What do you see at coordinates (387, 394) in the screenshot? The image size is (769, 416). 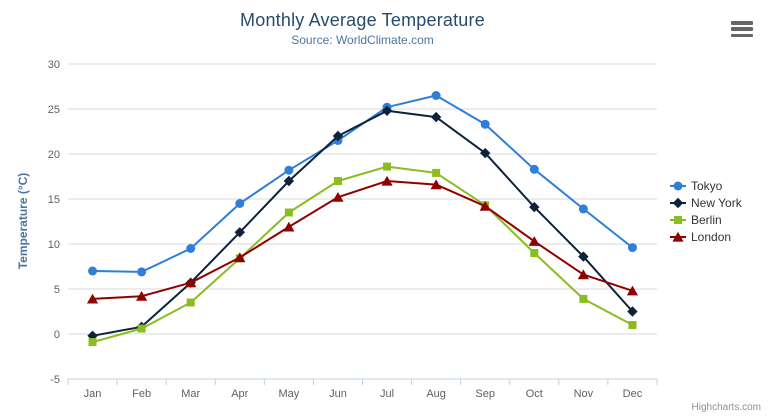 I see `x-tick-label: Jul` at bounding box center [387, 394].